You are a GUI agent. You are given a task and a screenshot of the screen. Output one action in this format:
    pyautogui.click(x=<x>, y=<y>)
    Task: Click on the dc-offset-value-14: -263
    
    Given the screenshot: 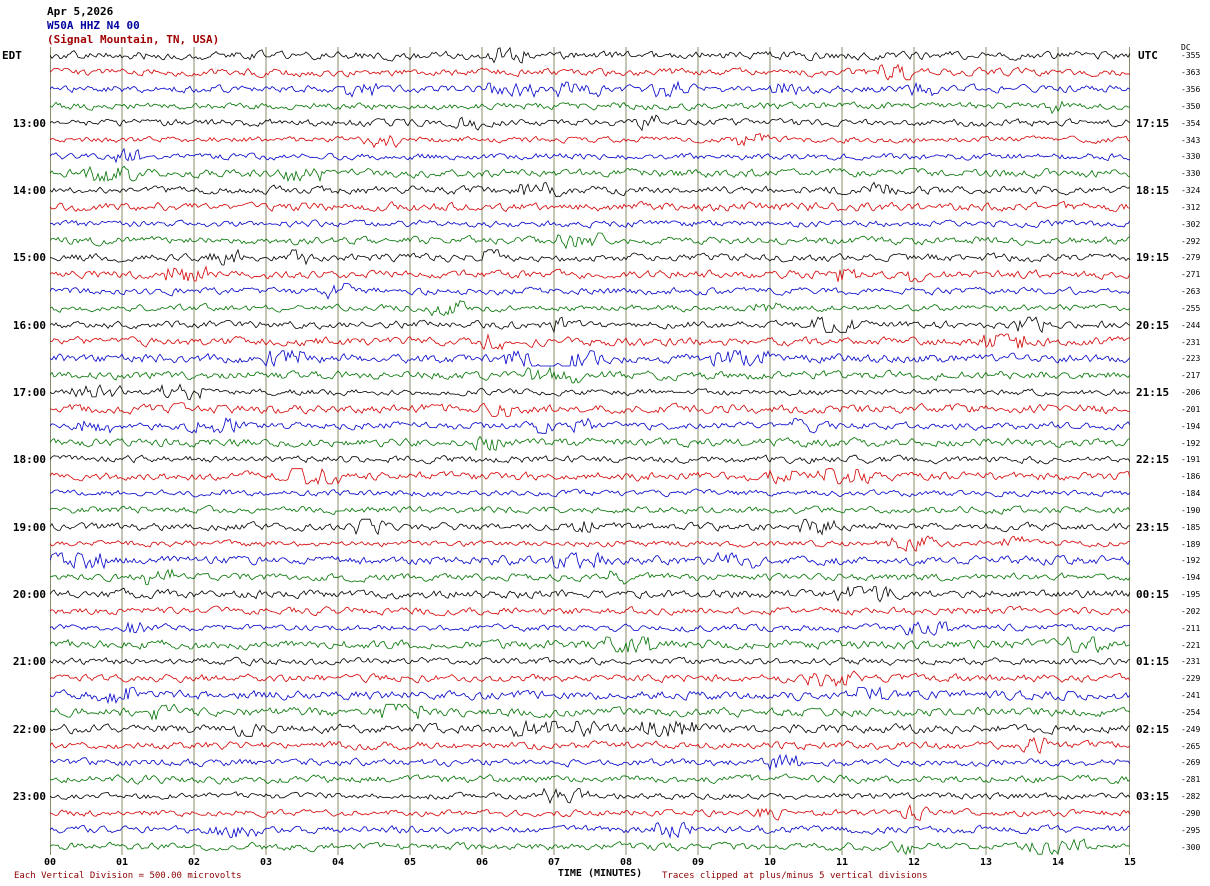 What is the action you would take?
    pyautogui.click(x=1191, y=291)
    